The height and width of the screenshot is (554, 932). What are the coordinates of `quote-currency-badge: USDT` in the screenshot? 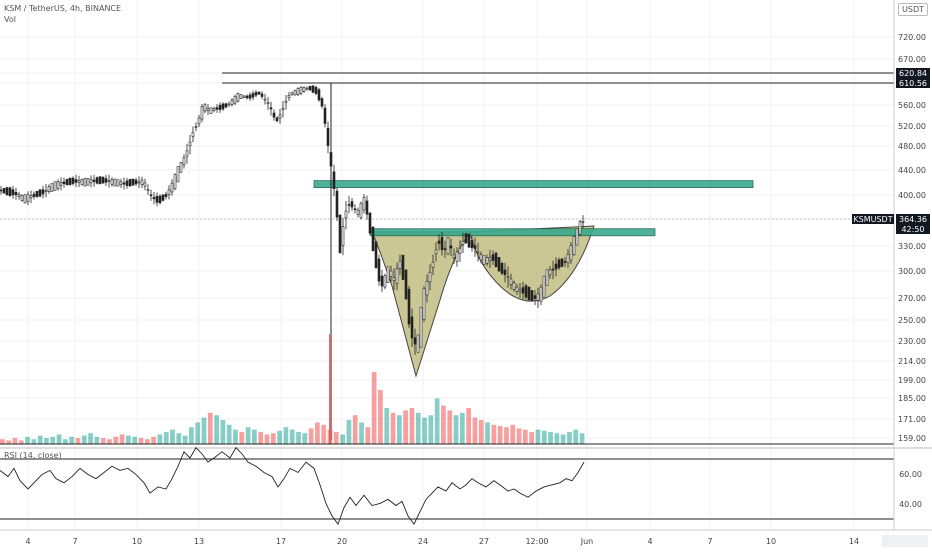 It's located at (913, 9).